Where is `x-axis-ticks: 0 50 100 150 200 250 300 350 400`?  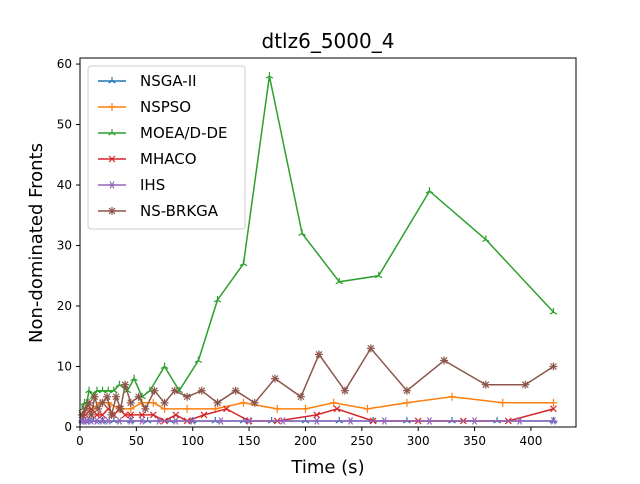 x-axis-ticks: 0 50 100 150 200 250 300 350 400 is located at coordinates (309, 437).